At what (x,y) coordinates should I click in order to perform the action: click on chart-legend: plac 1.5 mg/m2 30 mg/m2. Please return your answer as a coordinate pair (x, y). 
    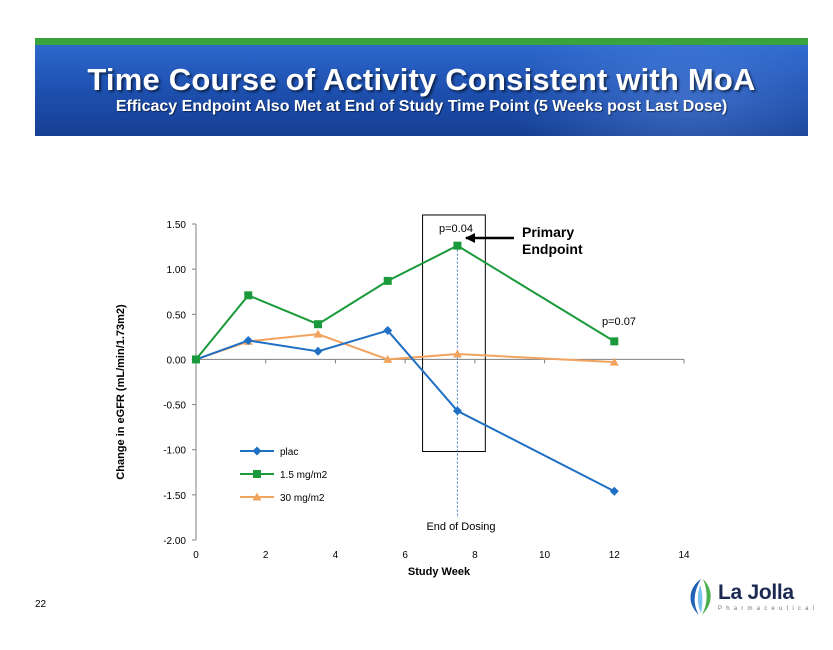
    Looking at the image, I should click on (284, 475).